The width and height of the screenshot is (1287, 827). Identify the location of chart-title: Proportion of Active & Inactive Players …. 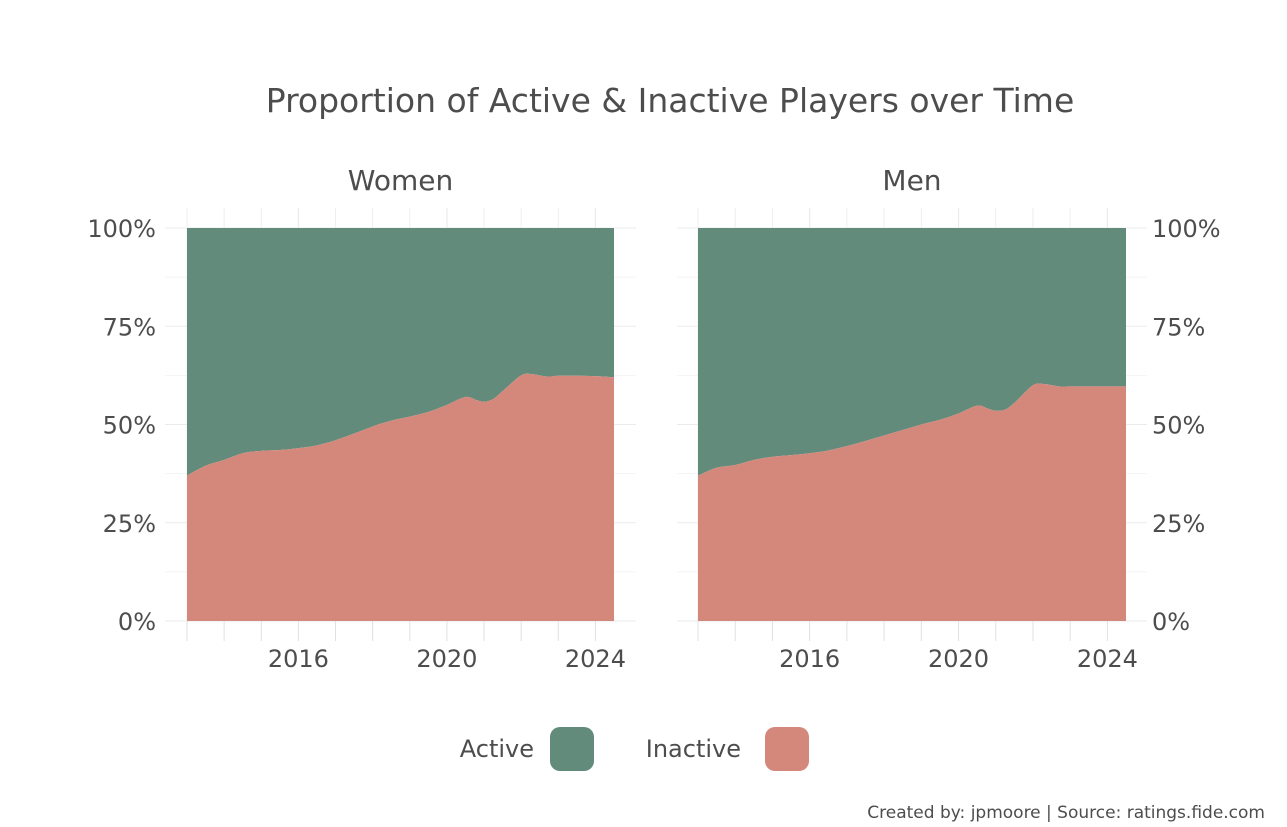
(670, 100).